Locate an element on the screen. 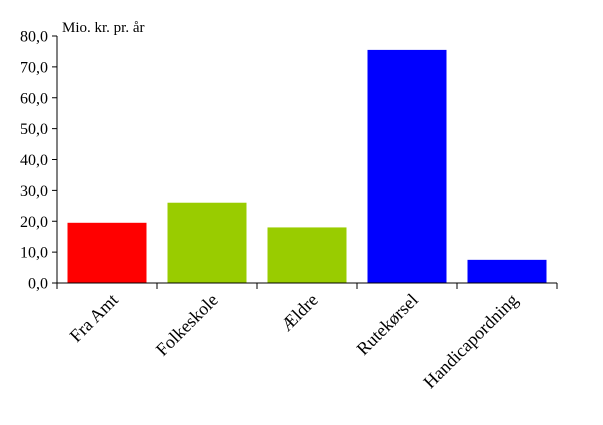  x-tick-label: Folkeskole is located at coordinates (187, 325).